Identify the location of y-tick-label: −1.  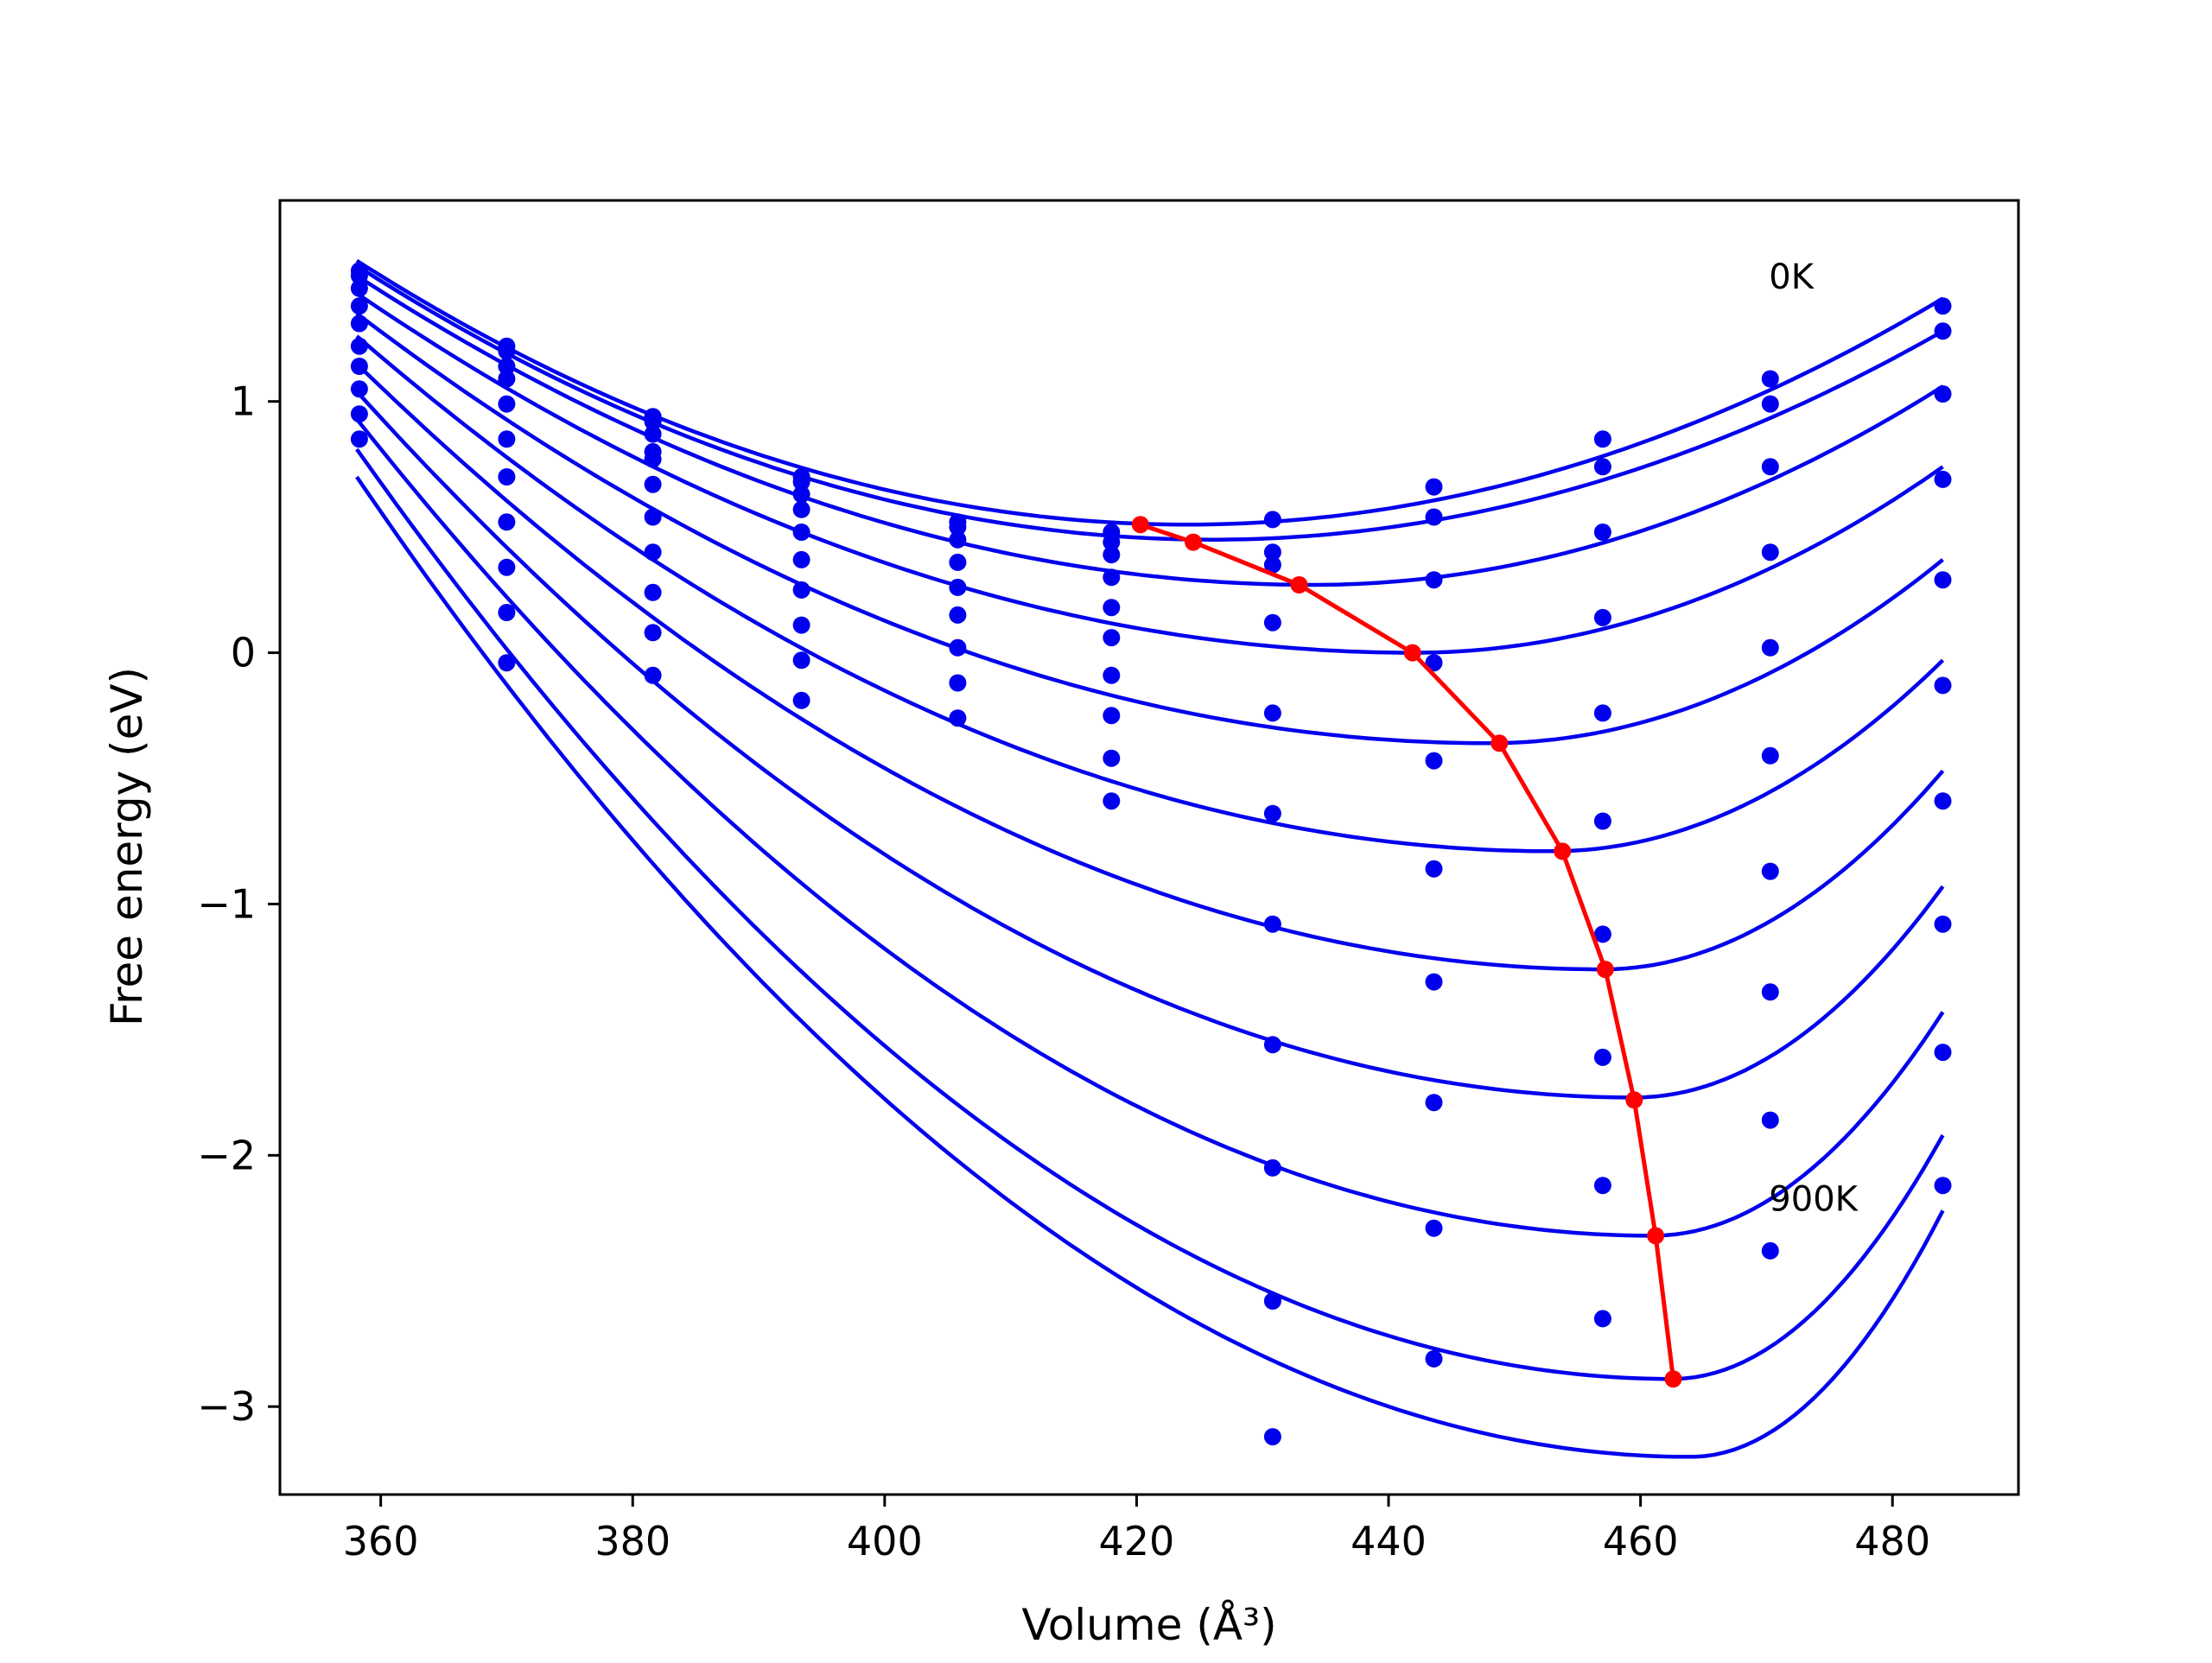
(226, 904).